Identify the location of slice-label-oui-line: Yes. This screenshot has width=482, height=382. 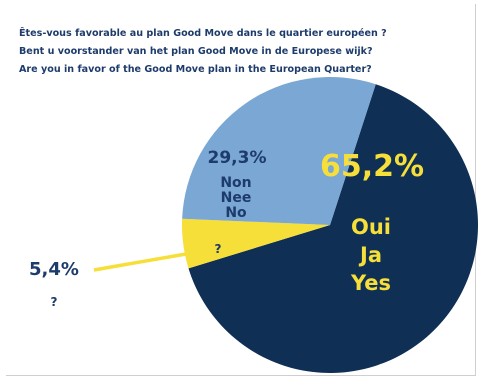
(370, 283).